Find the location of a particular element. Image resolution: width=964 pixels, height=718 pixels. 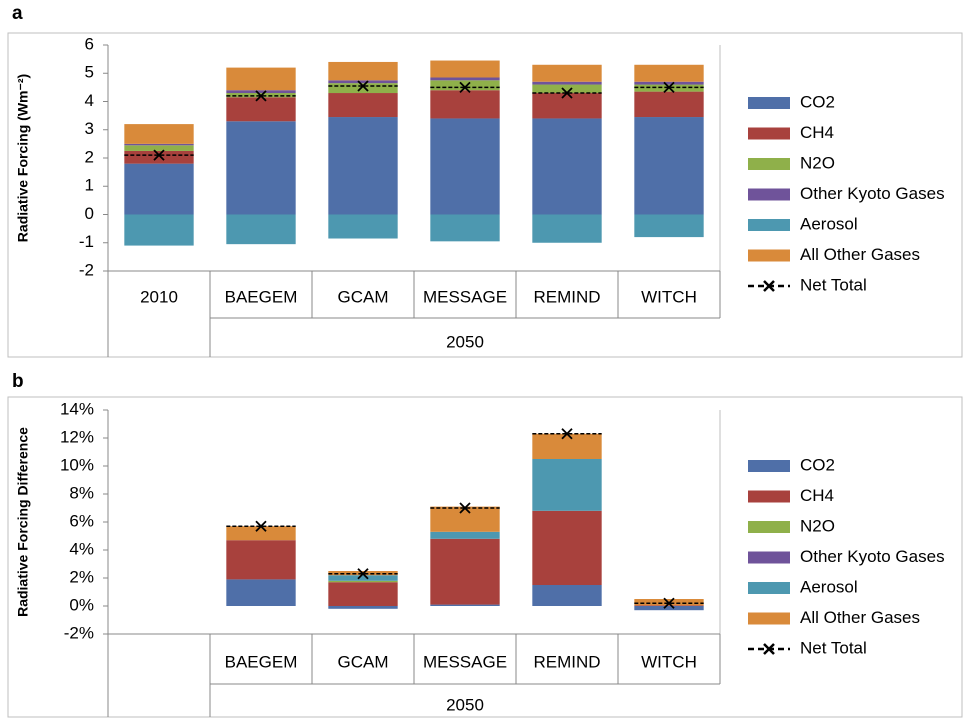

y-tick-label: 10% is located at coordinates (77, 464).